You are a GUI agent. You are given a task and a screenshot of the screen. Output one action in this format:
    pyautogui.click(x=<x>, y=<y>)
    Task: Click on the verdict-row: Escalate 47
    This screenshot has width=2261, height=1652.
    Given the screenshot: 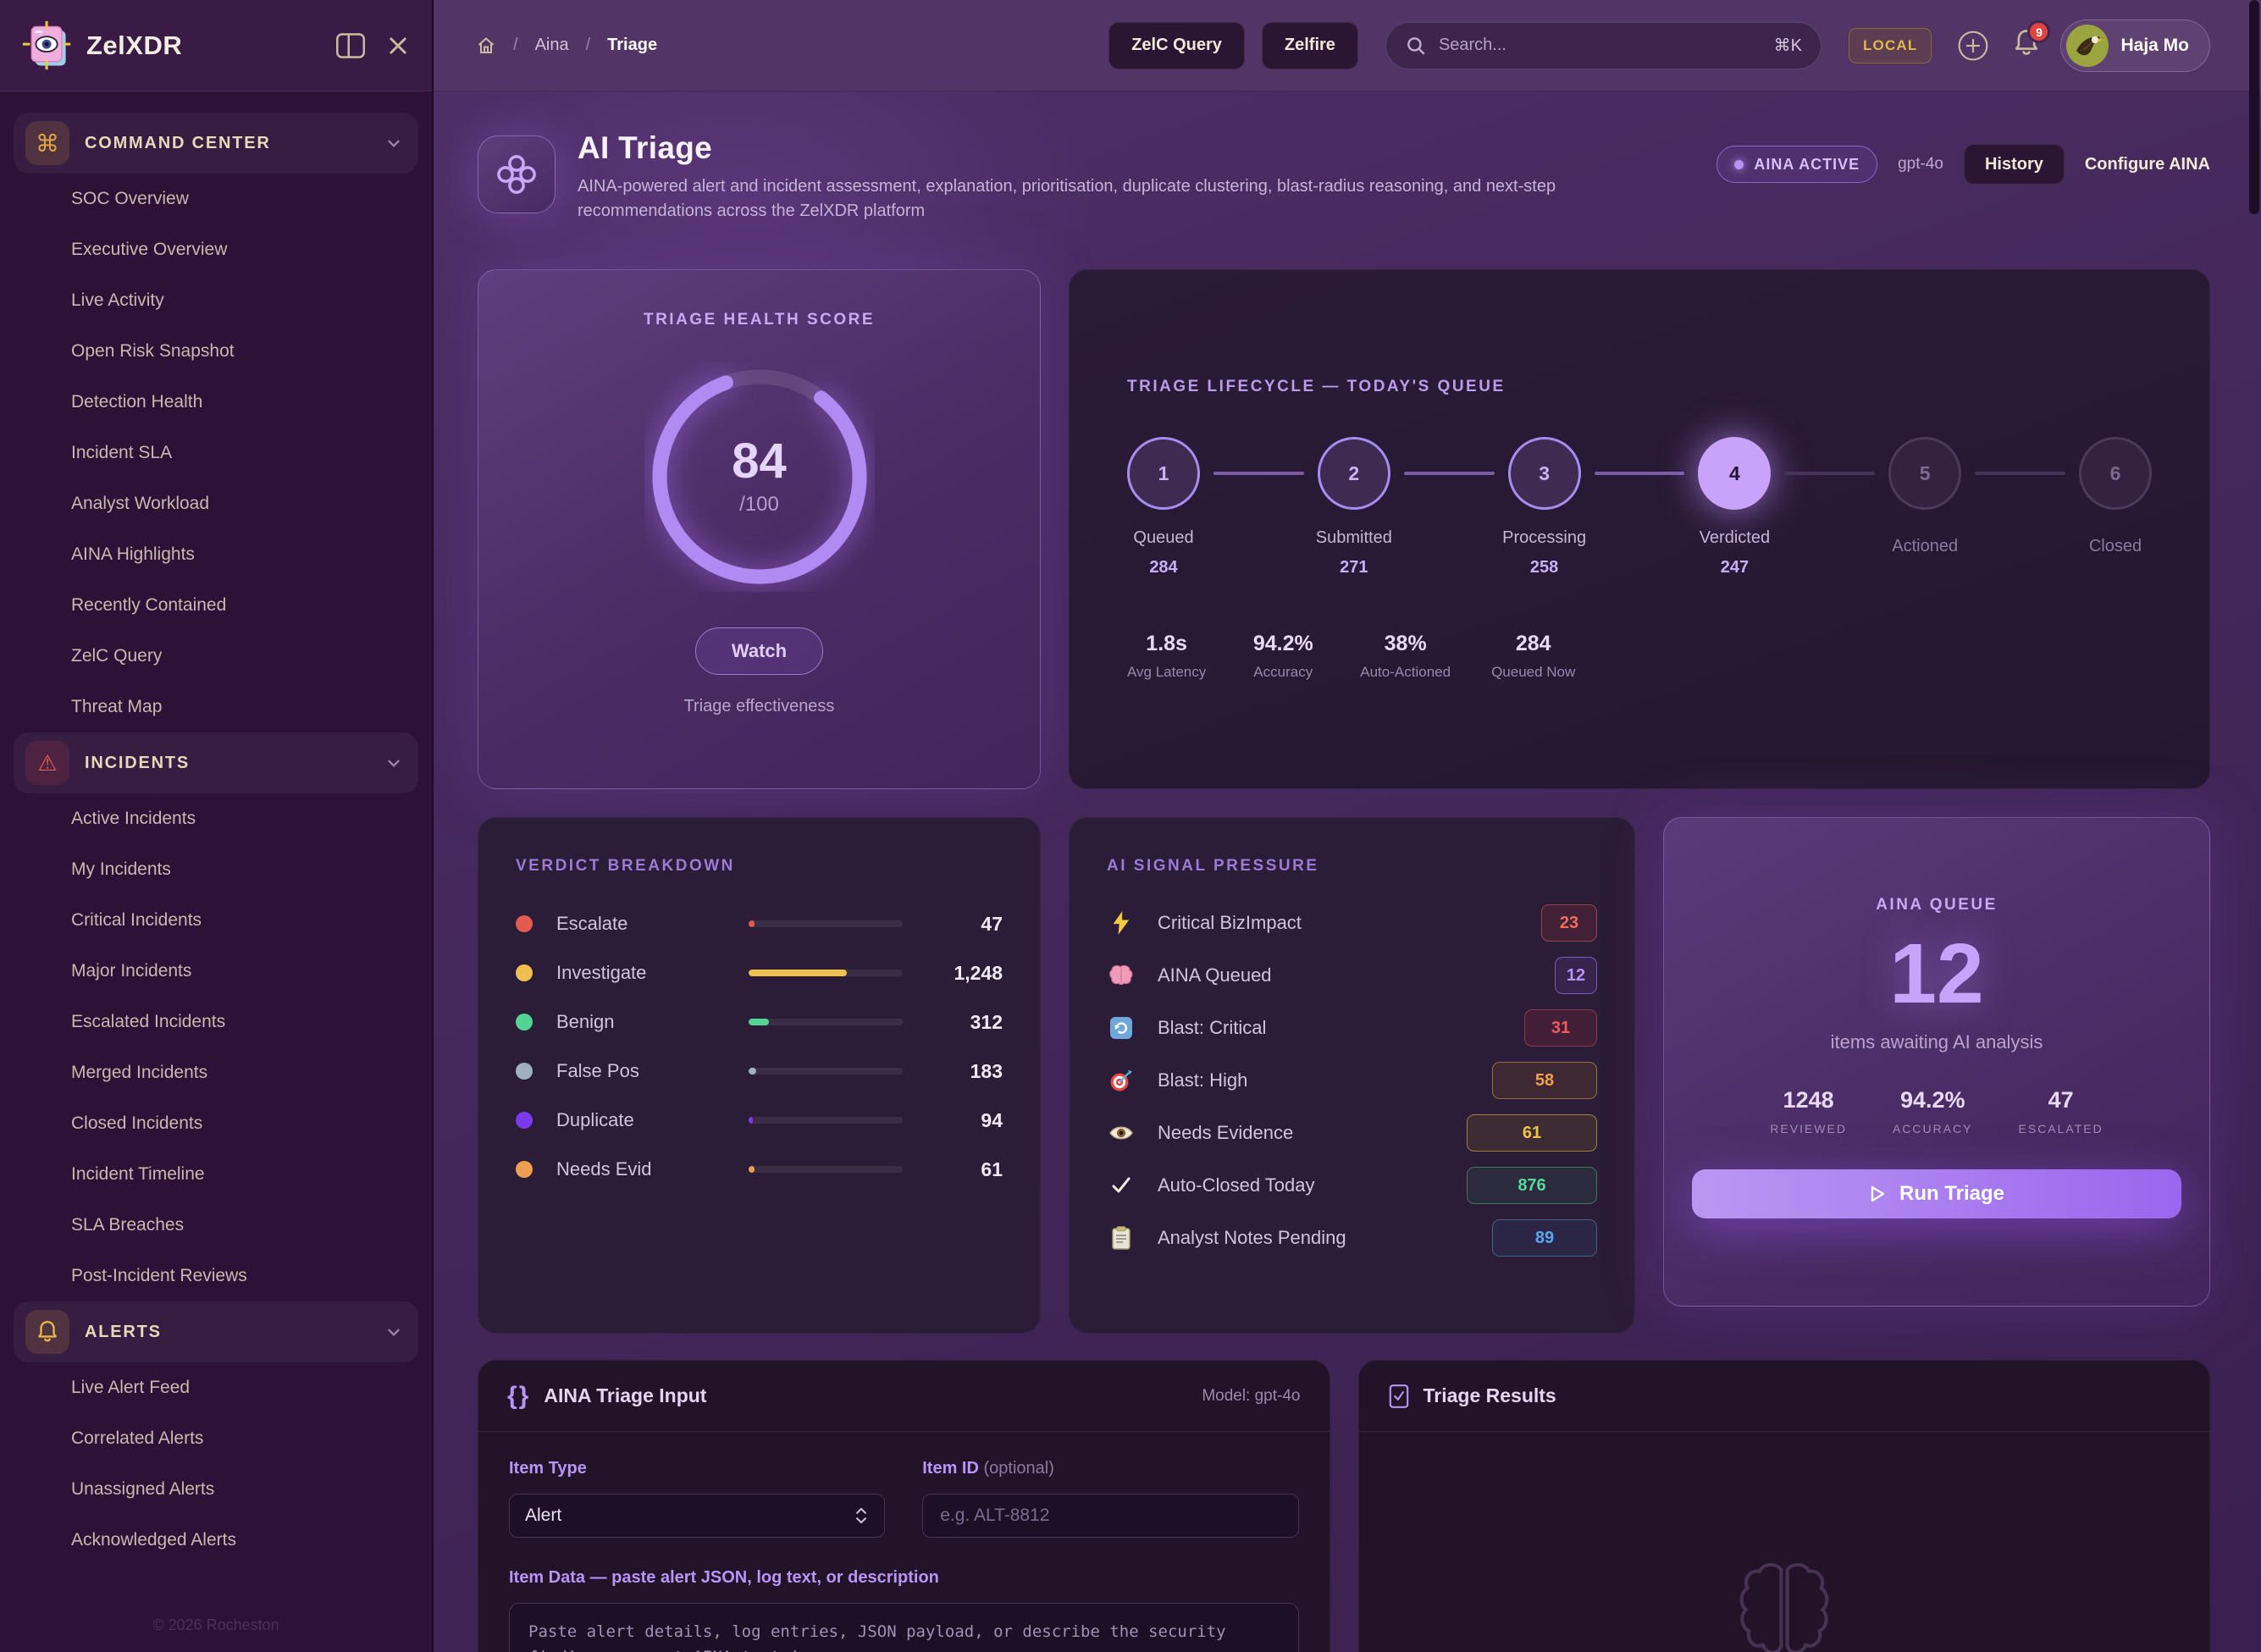 What is the action you would take?
    pyautogui.click(x=760, y=923)
    